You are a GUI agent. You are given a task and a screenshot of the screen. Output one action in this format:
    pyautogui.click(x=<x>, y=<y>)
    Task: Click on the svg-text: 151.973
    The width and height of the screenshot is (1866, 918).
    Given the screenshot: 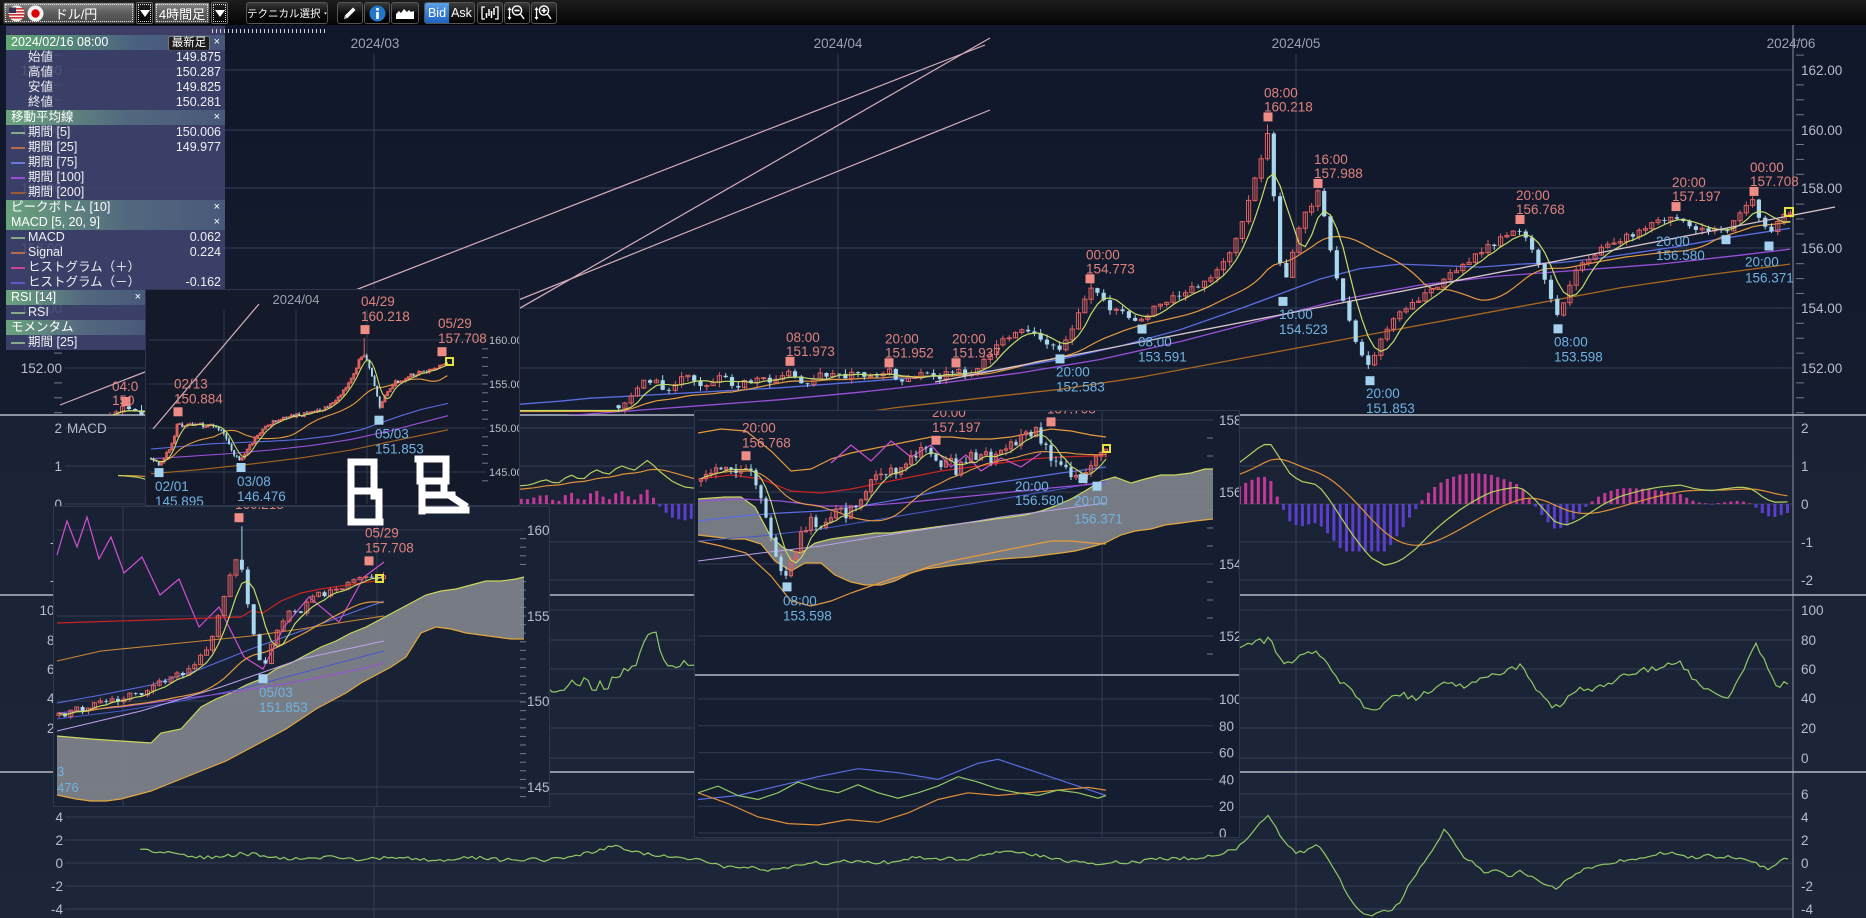 What is the action you would take?
    pyautogui.click(x=810, y=351)
    